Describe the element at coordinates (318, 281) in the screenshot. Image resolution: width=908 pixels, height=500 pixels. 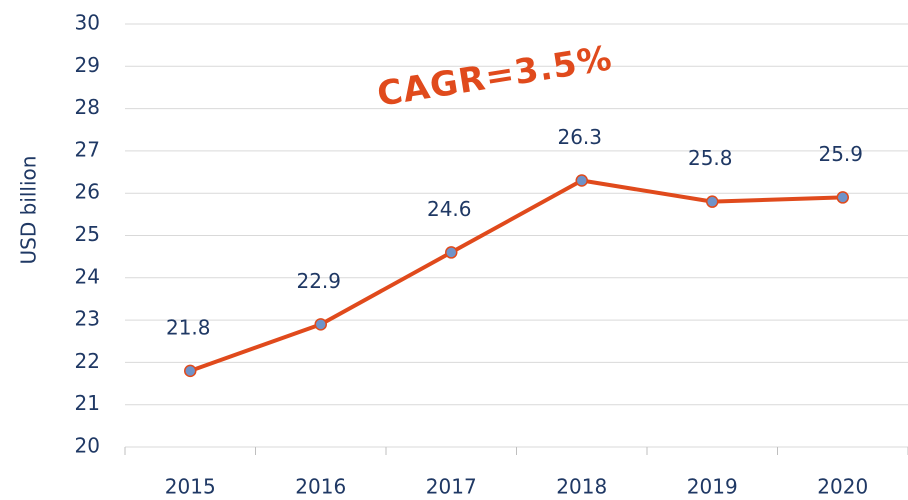
I see `data-label: 22.9` at that location.